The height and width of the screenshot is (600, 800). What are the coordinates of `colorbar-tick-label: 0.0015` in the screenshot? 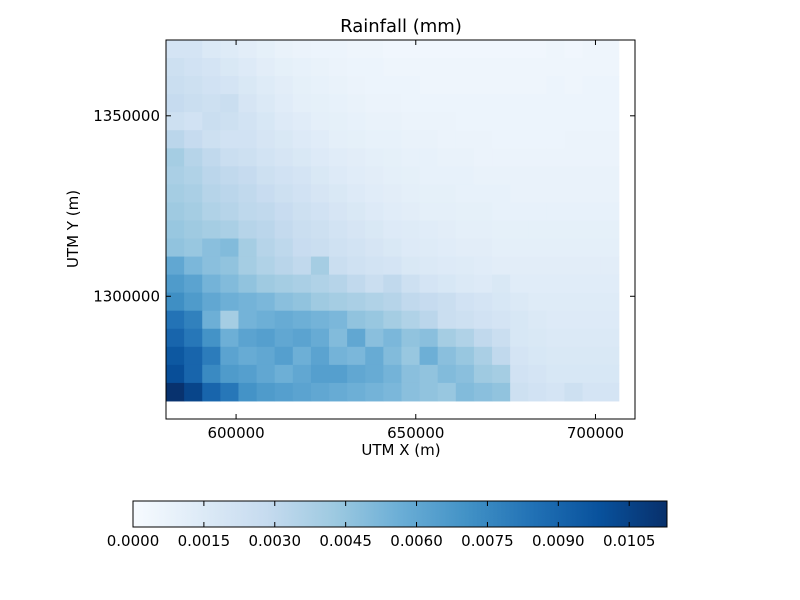 It's located at (204, 541).